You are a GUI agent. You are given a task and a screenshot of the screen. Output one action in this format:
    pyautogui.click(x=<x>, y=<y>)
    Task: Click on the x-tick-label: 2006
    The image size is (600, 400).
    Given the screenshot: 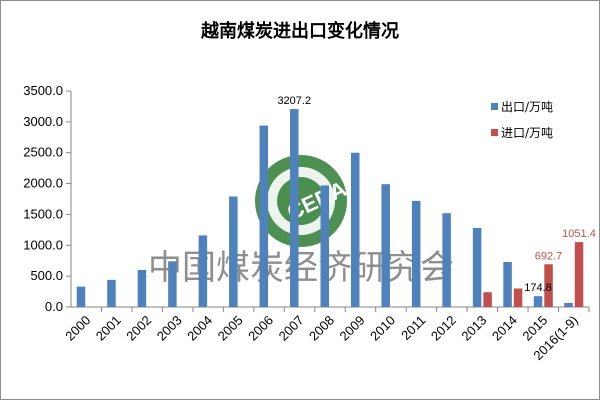 What is the action you would take?
    pyautogui.click(x=260, y=328)
    